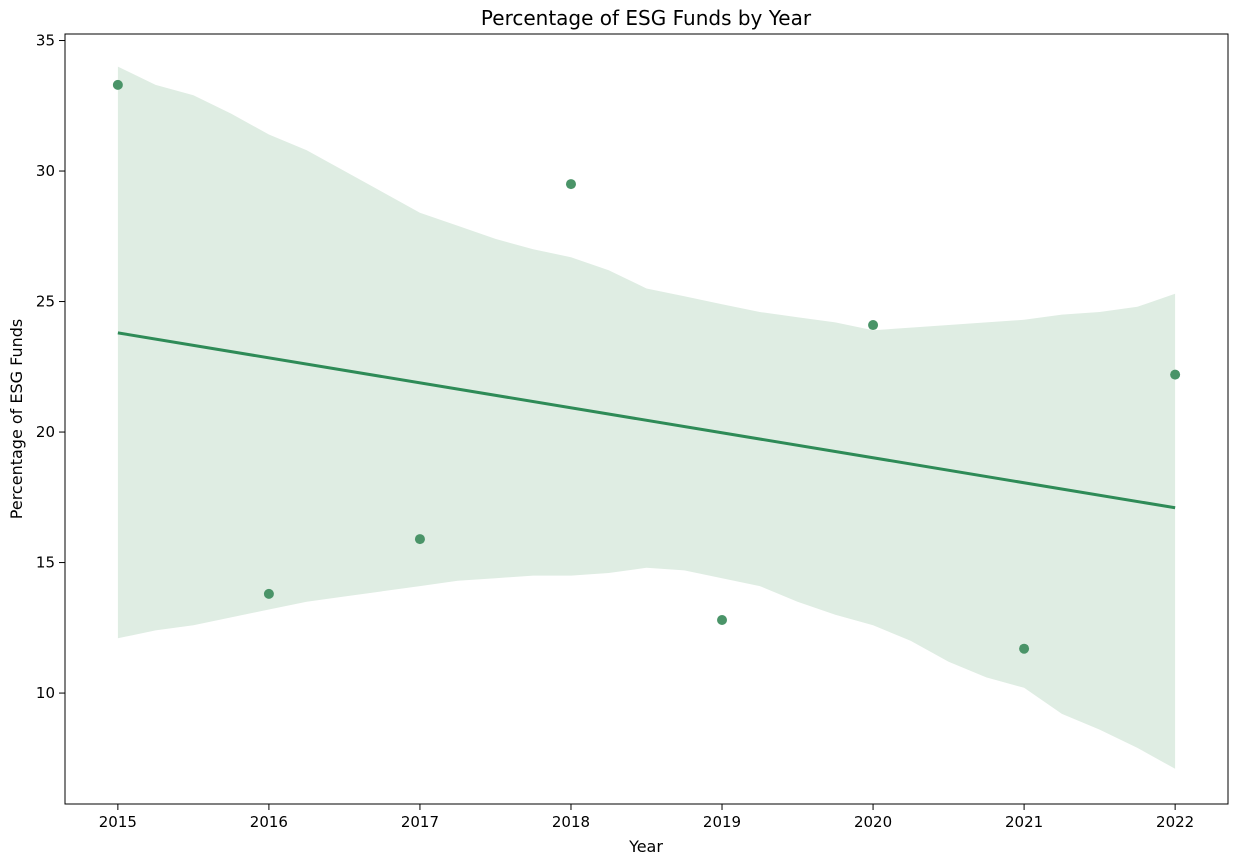  Describe the element at coordinates (420, 822) in the screenshot. I see `x-tick-label: 2017` at that location.